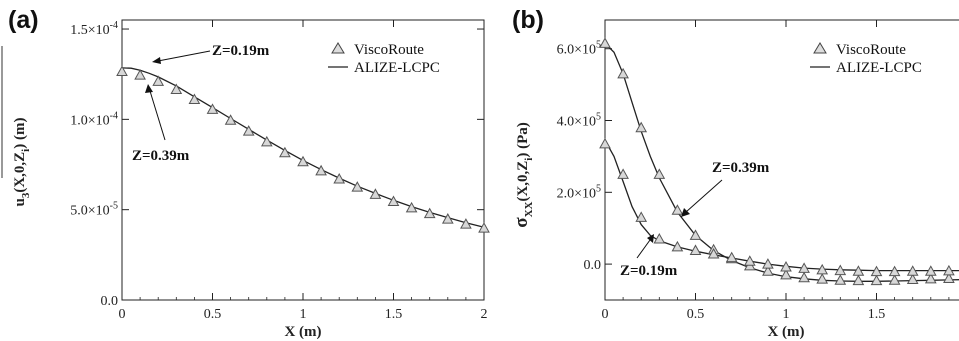 The width and height of the screenshot is (959, 341). What do you see at coordinates (397, 68) in the screenshot?
I see `panel-a-legend-line-label: ALIZE-LCPC` at bounding box center [397, 68].